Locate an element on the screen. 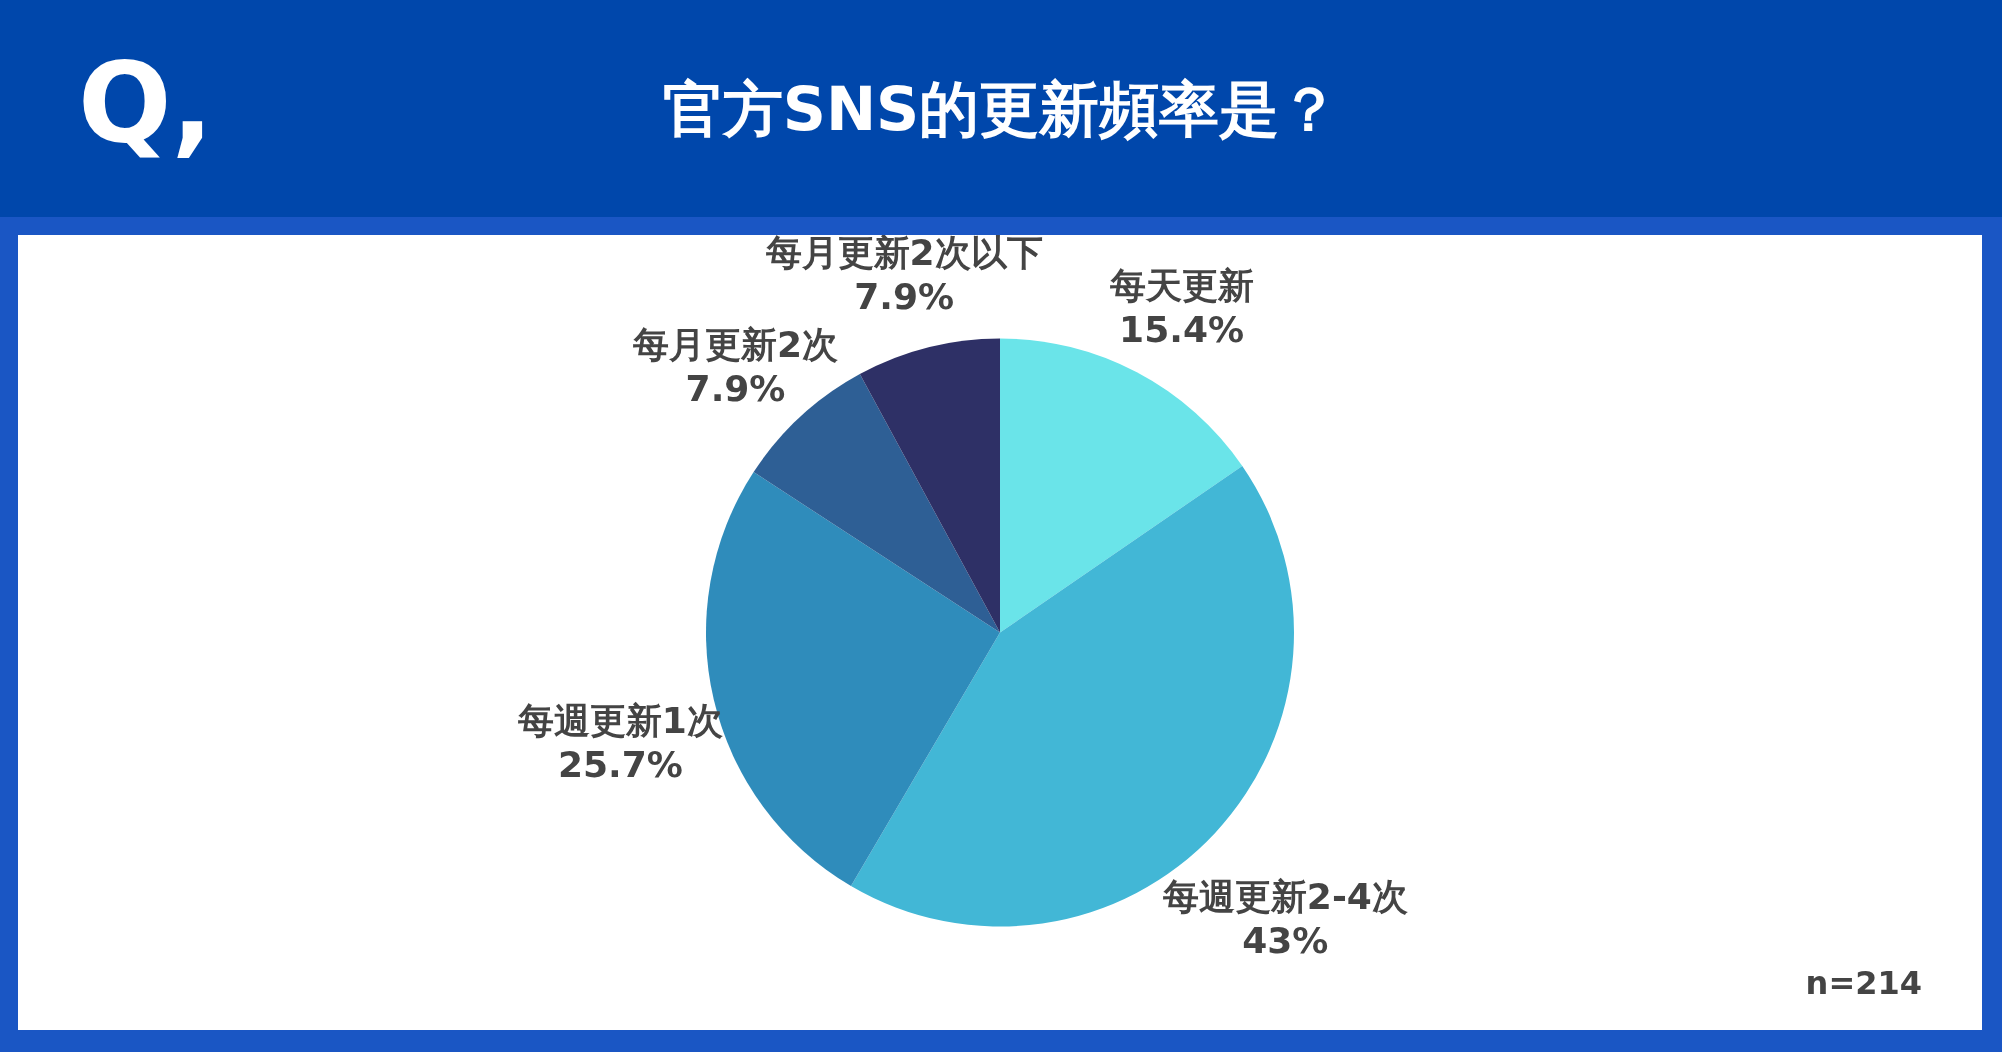 This screenshot has width=2002, height=1052. slice-label: 每天更新 is located at coordinates (1181, 286).